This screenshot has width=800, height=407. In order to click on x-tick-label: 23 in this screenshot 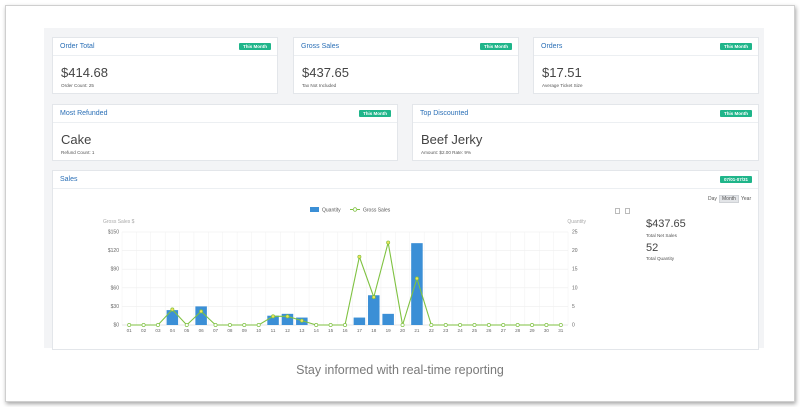, I will do `click(446, 330)`.